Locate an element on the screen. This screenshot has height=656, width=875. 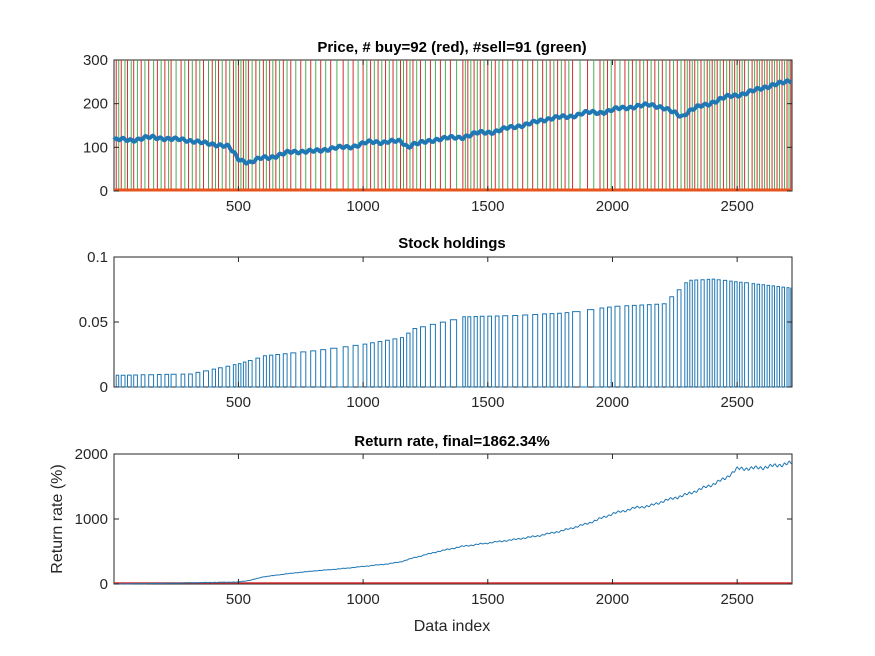
holdings-xtick-label: 1500 is located at coordinates (487, 402).